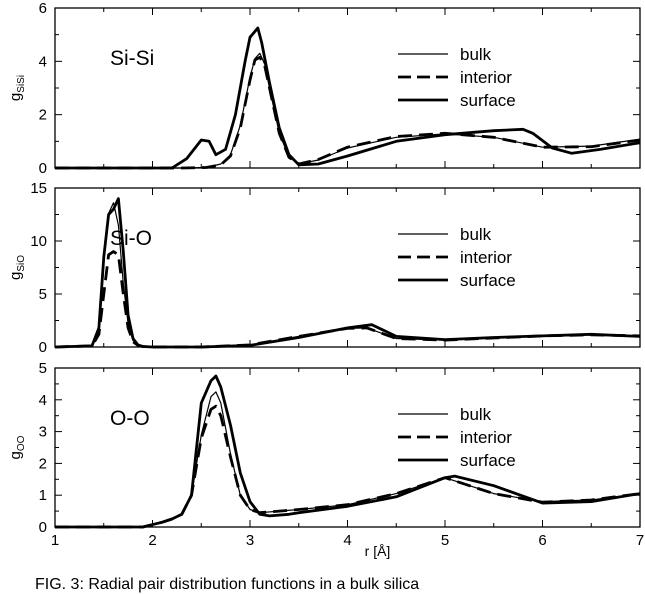 This screenshot has height=594, width=645. Describe the element at coordinates (43, 495) in the screenshot. I see `y-tick-label: 1` at that location.